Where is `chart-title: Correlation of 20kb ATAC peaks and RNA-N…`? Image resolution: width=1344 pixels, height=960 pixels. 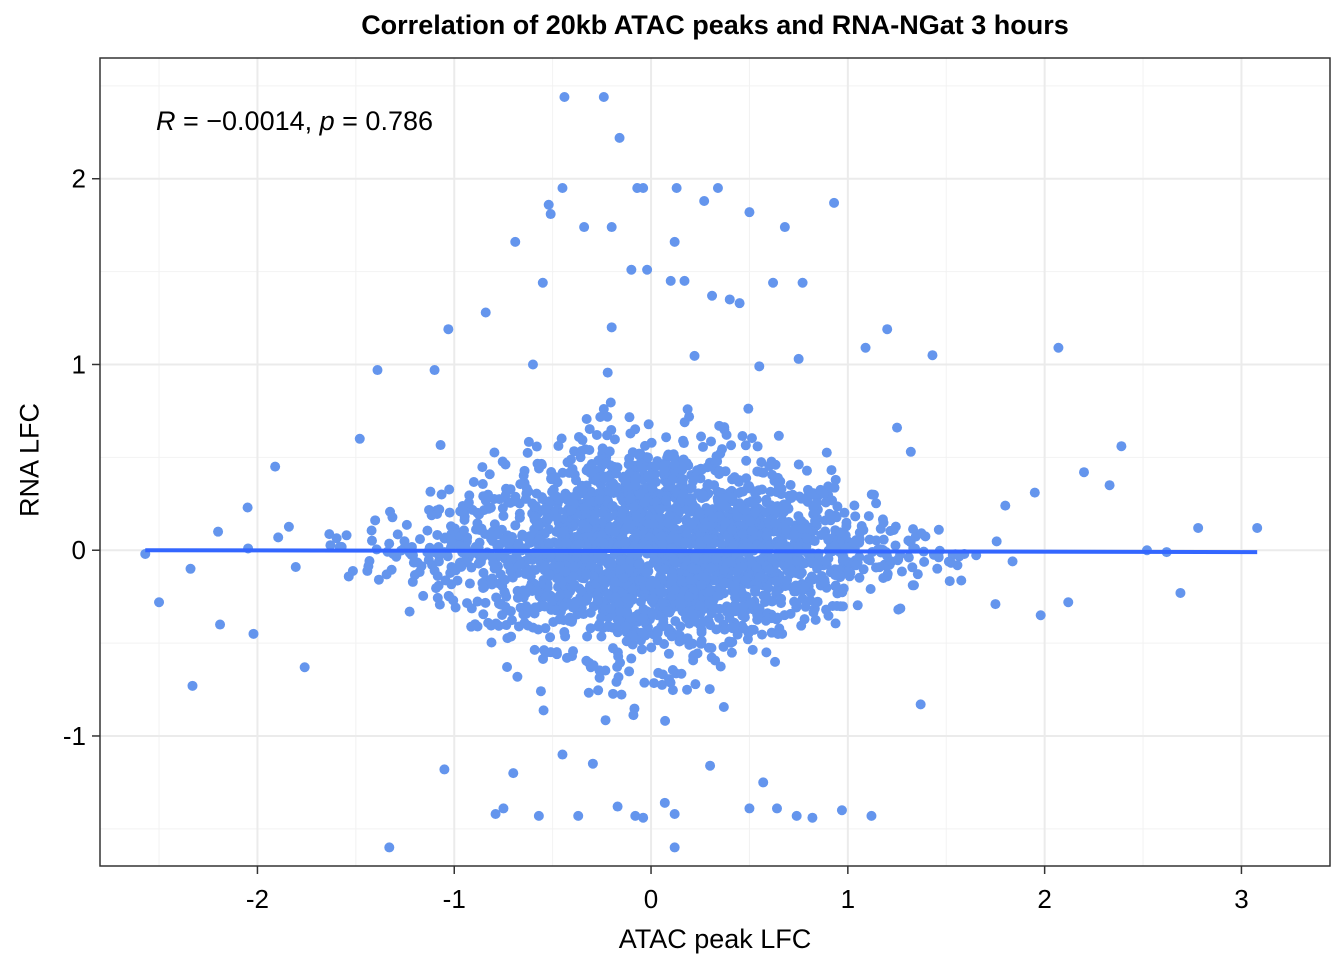 chart-title: Correlation of 20kb ATAC peaks and RNA-N… is located at coordinates (715, 25).